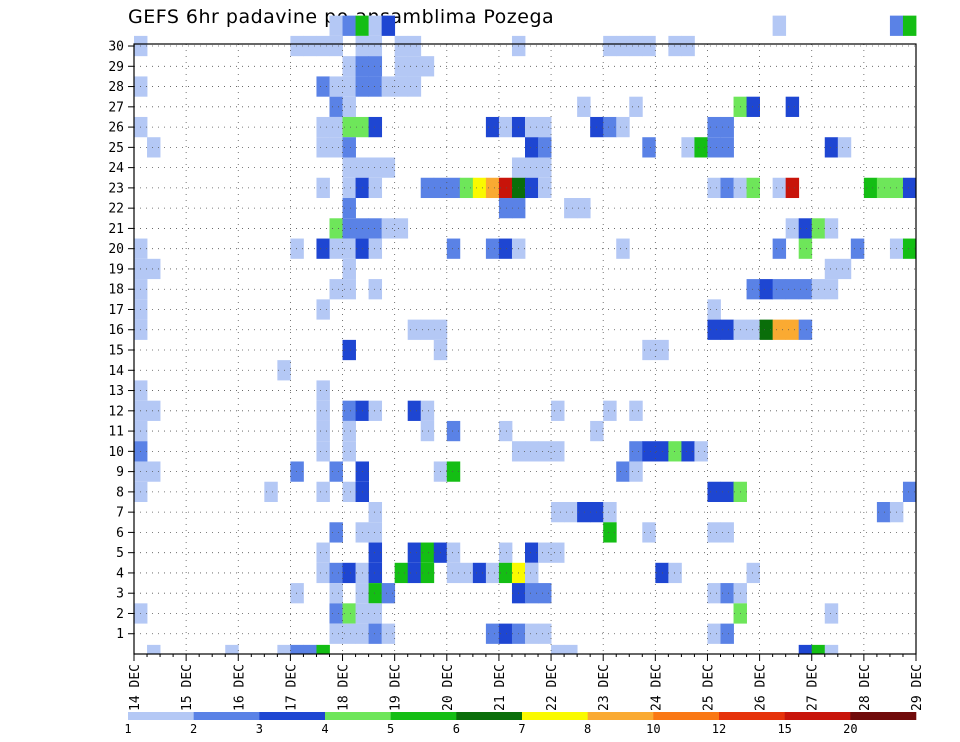  What do you see at coordinates (116, 330) in the screenshot?
I see `y-tick-label: 16` at bounding box center [116, 330].